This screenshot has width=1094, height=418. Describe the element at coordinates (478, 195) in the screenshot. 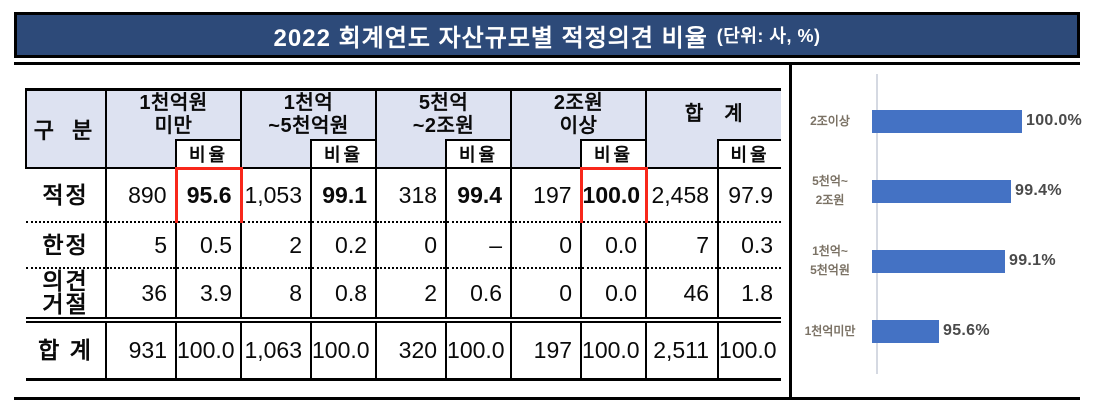

I see `cell-ratio: 99.4` at that location.